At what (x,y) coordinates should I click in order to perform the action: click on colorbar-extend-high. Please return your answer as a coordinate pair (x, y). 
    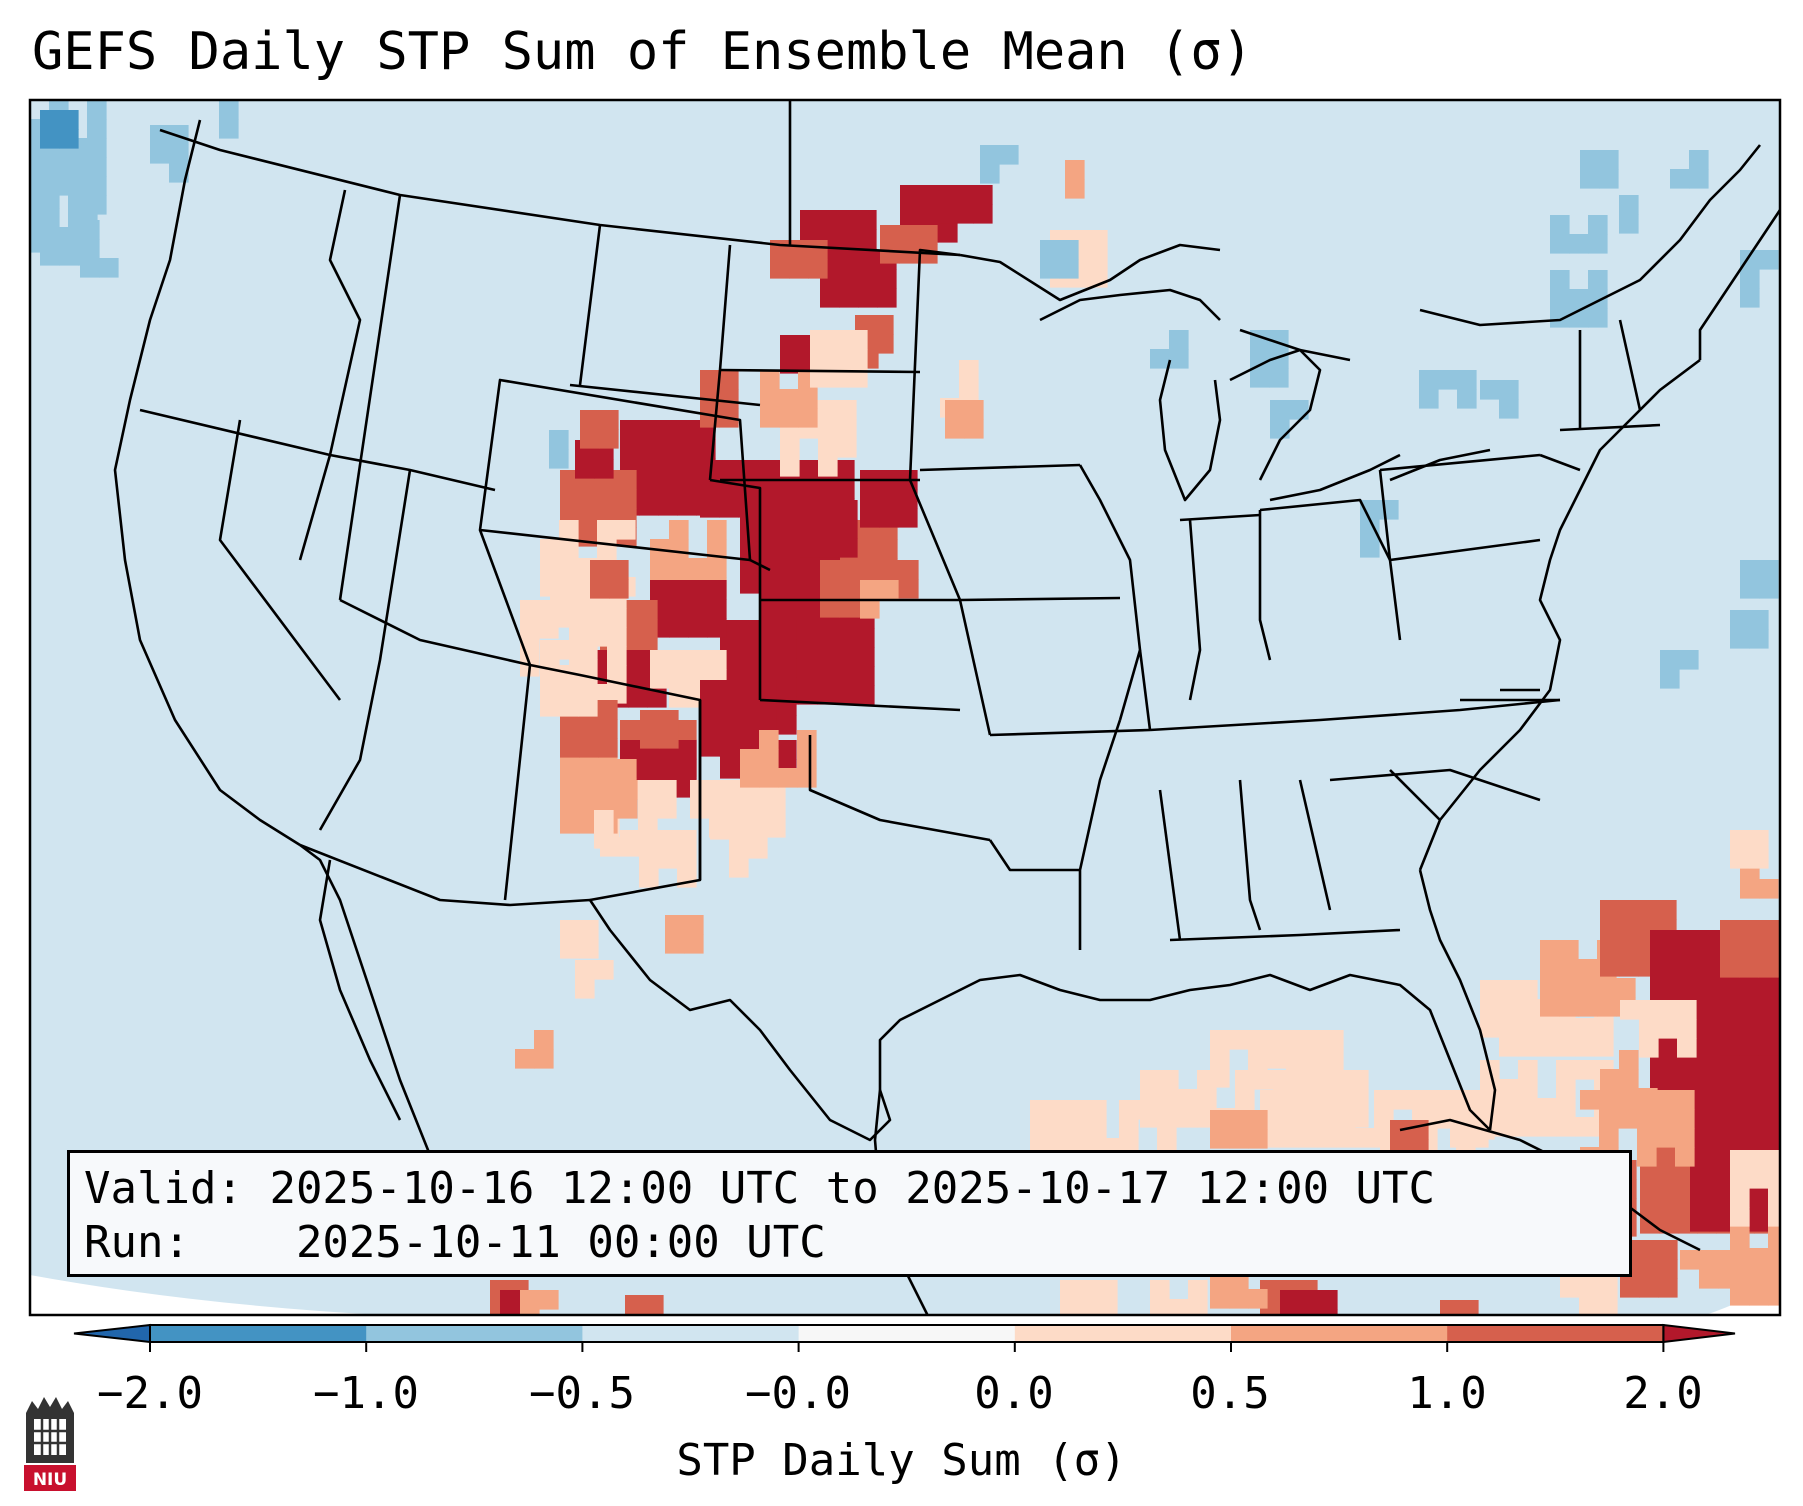
    Looking at the image, I should click on (1699, 1333).